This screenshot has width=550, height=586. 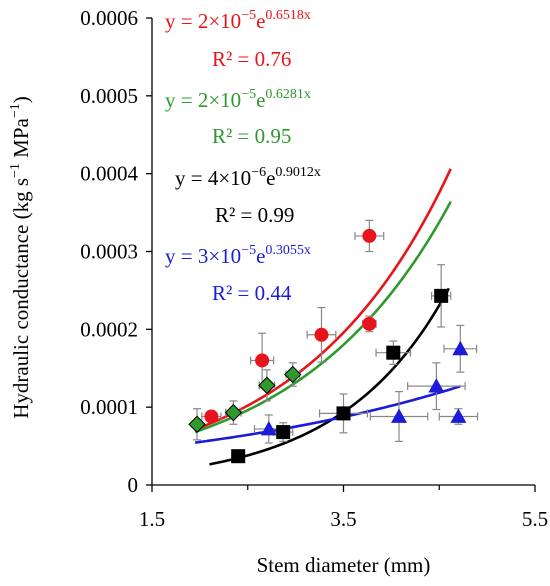 I want to click on y-tick-label: 0.0005, so click(x=109, y=96).